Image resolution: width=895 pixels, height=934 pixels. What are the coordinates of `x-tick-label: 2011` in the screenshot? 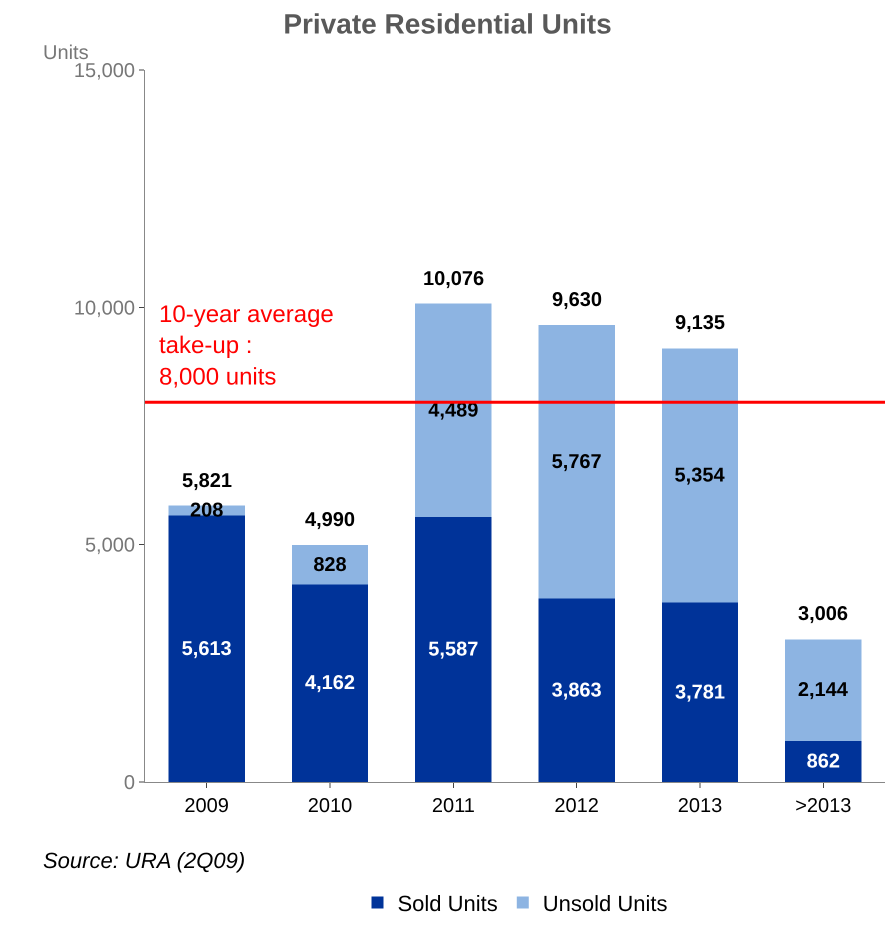 It's located at (453, 806).